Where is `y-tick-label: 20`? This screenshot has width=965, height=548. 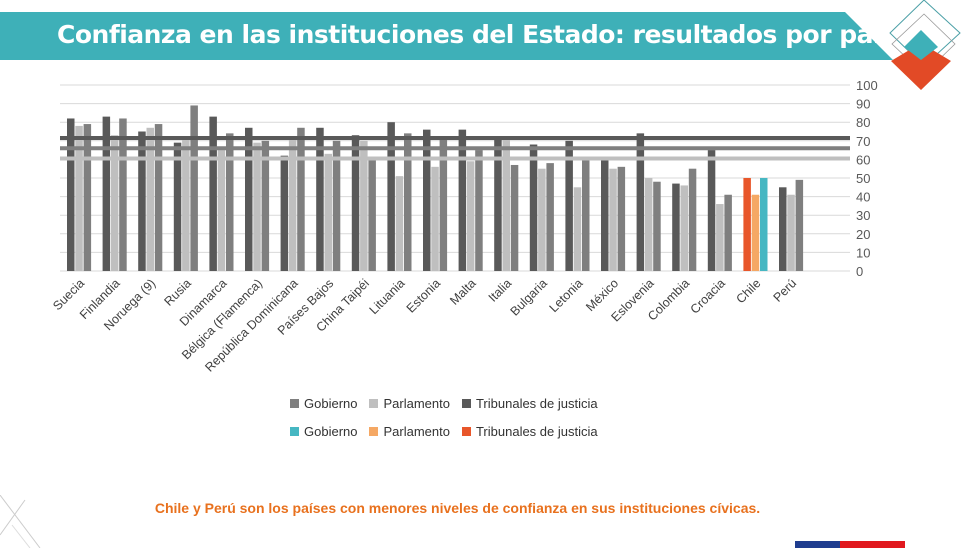
y-tick-label: 20 is located at coordinates (863, 234).